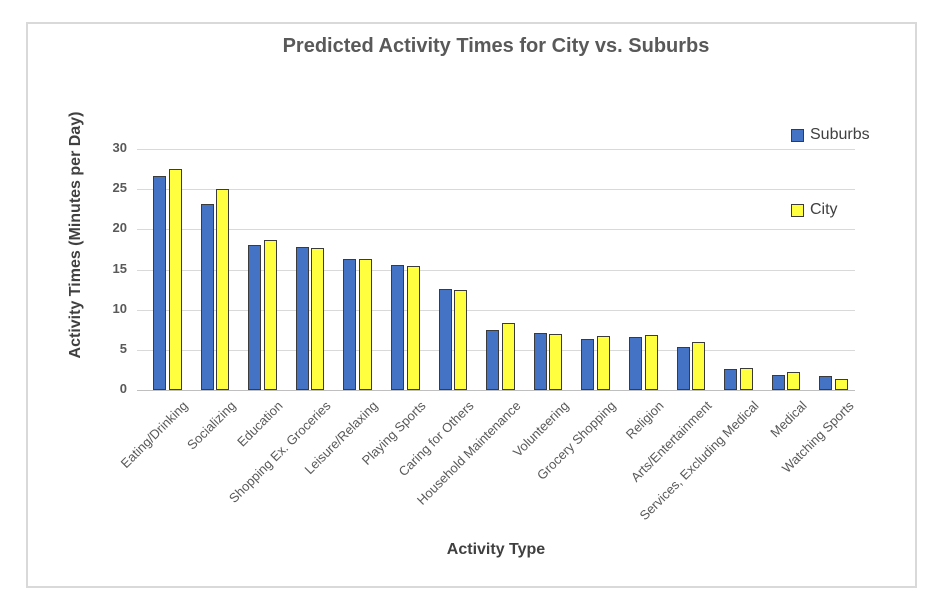 This screenshot has height=607, width=940. I want to click on y-axis-title: Activity Times (Minutes per Day), so click(75, 235).